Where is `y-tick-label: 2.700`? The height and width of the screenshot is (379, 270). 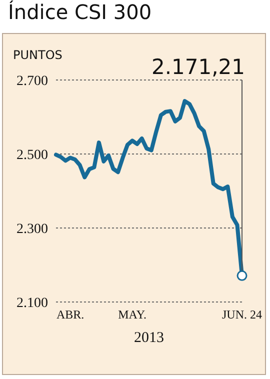
y-tick-label: 2.700 is located at coordinates (32, 81).